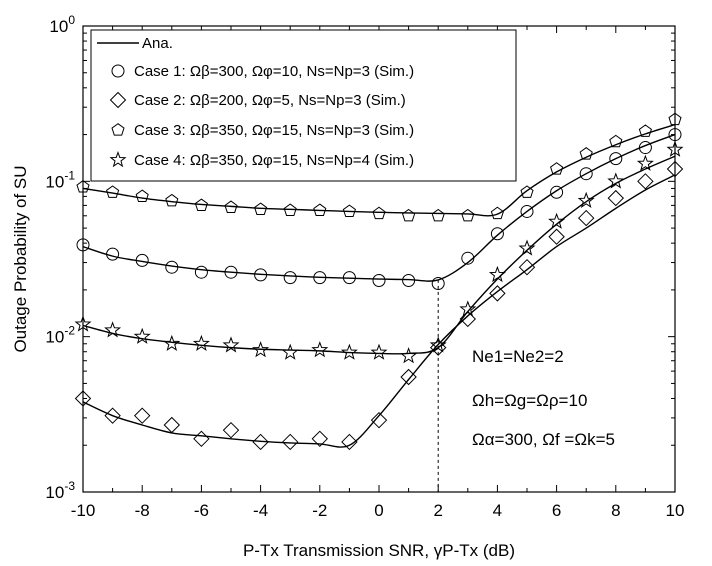 The height and width of the screenshot is (566, 712). Describe the element at coordinates (274, 160) in the screenshot. I see `legend-label: Case 4: Ωβ=350, Ωφ=15, Ns=Np=4 (Sim.)` at that location.